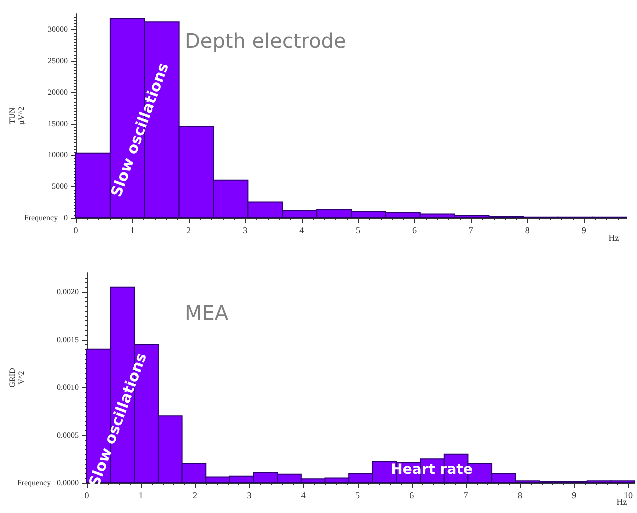 This screenshot has height=513, width=637. Describe the element at coordinates (207, 313) in the screenshot. I see `text: MEA` at that location.